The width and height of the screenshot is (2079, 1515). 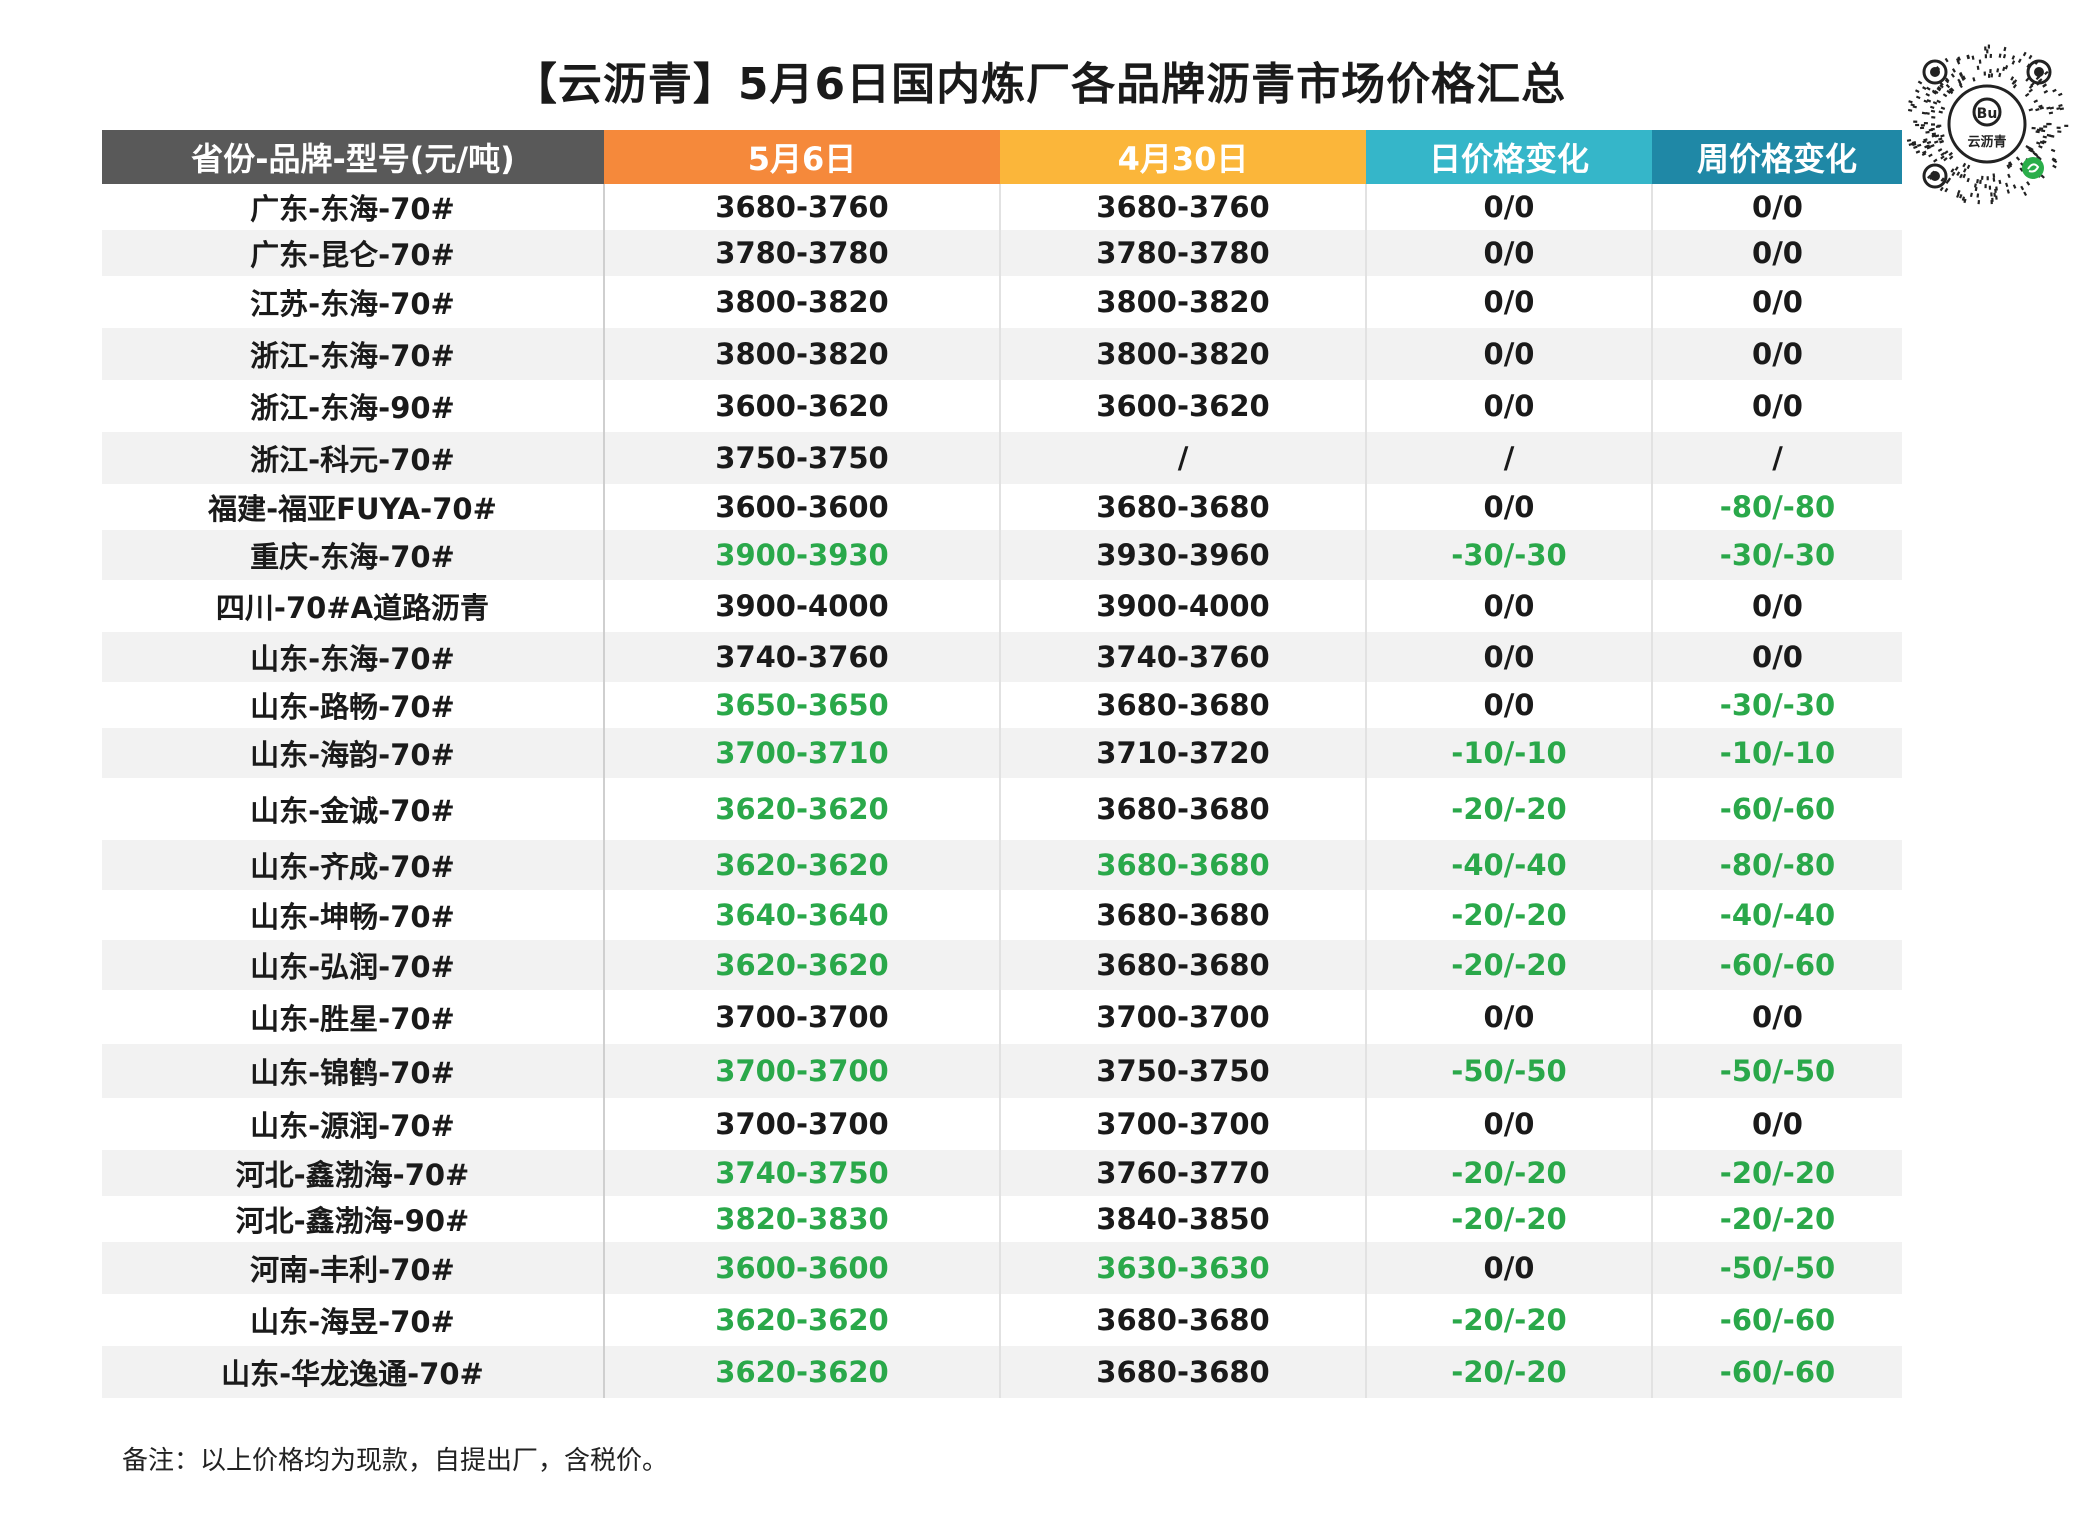 What do you see at coordinates (1002, 606) in the screenshot?
I see `table-row: 四川-70#A道路沥青 3900-4000 3900-4000 0/0 0/0` at bounding box center [1002, 606].